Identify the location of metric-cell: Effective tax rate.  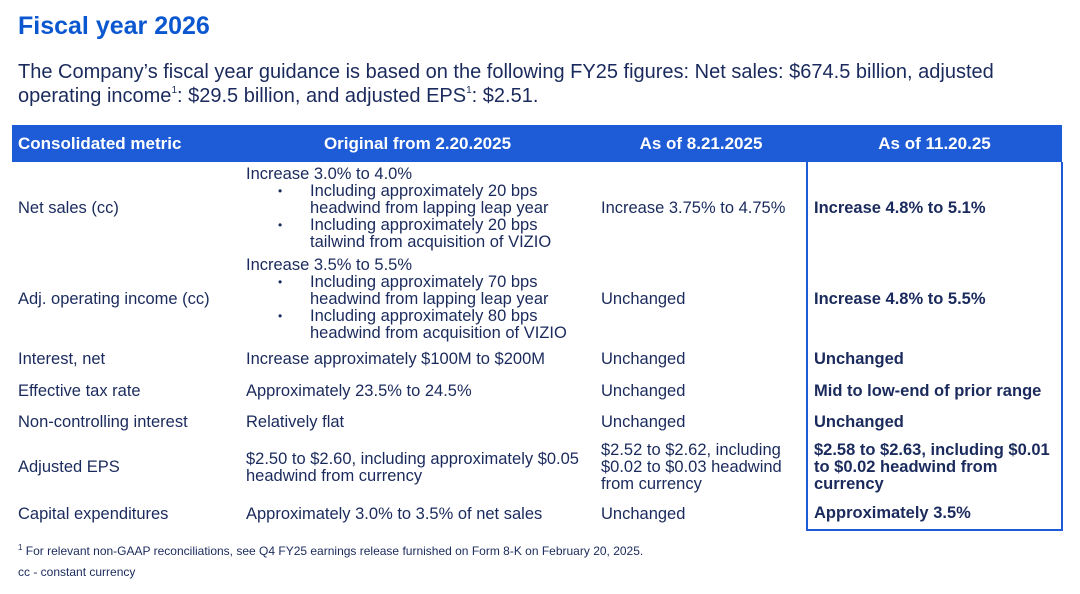
(79, 391).